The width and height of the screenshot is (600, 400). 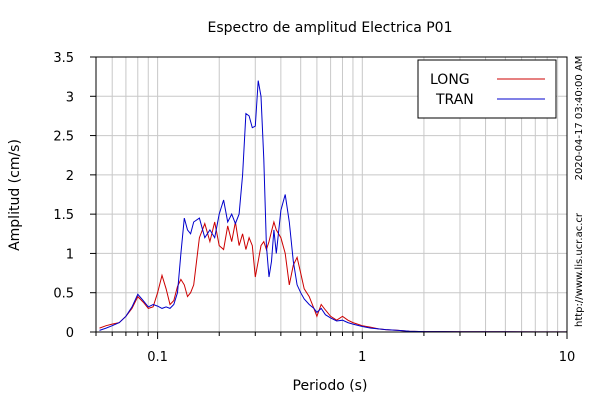 What do you see at coordinates (157, 357) in the screenshot?
I see `x-tick-label: 0.1` at bounding box center [157, 357].